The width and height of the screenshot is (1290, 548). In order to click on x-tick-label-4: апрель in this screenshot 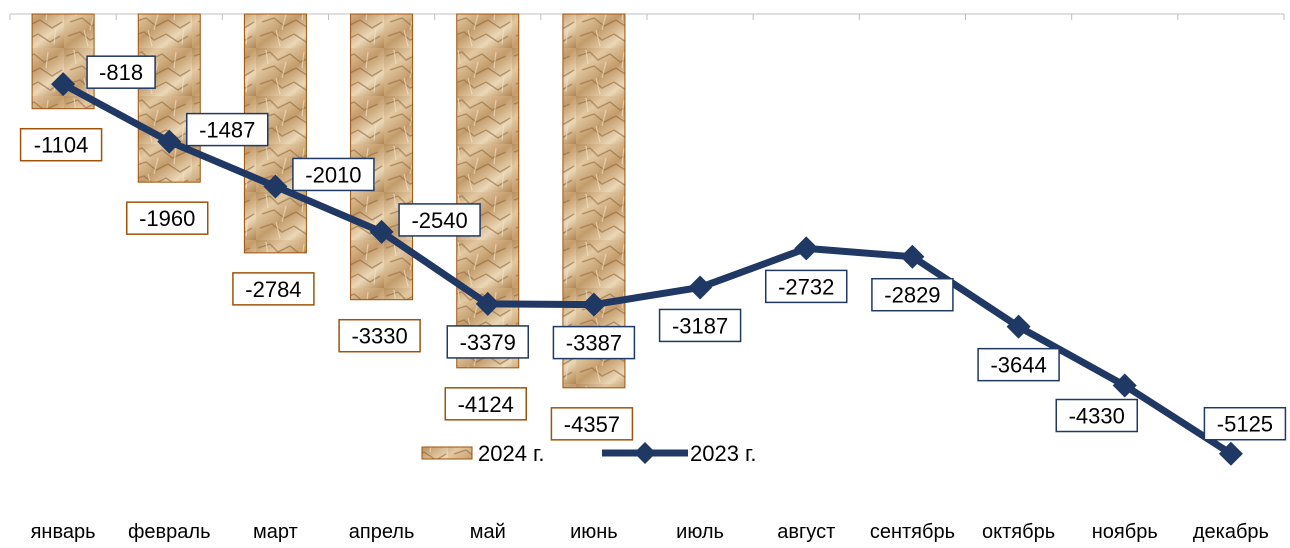, I will do `click(382, 532)`.